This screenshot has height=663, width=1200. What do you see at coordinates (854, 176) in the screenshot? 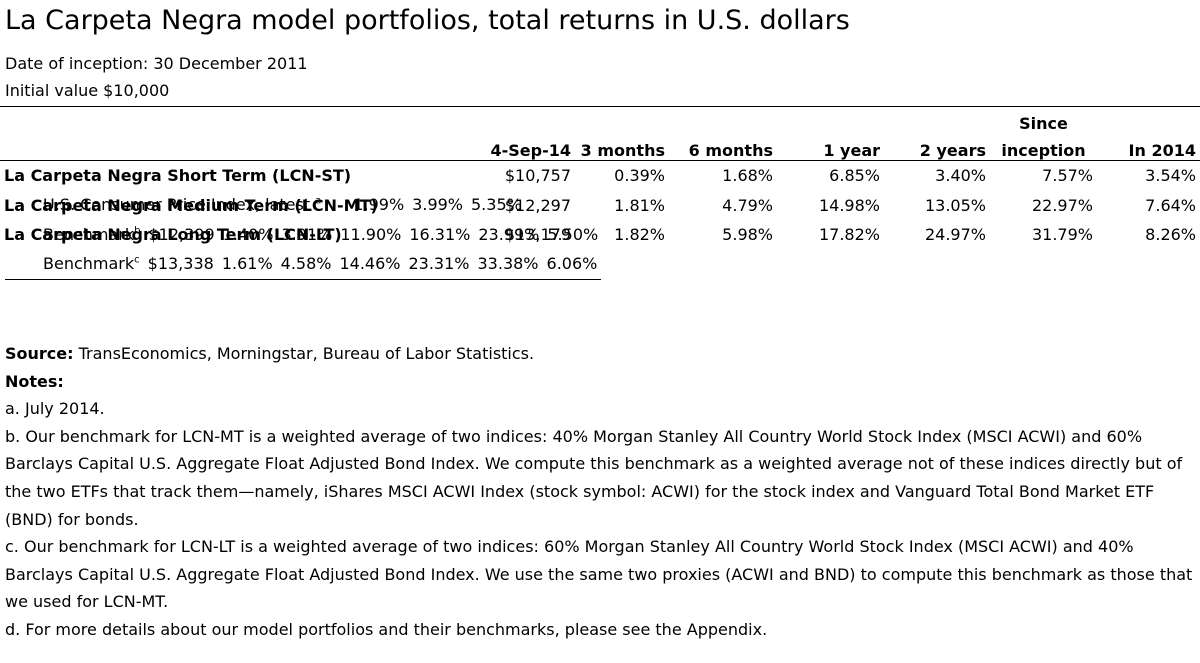
I see `cell-1-year: 6.85%` at bounding box center [854, 176].